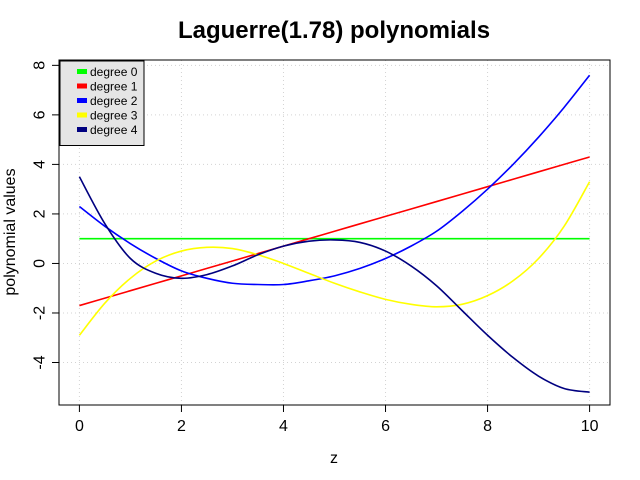 The height and width of the screenshot is (480, 640). Describe the element at coordinates (590, 426) in the screenshot. I see `x-tick-label: 10` at that location.